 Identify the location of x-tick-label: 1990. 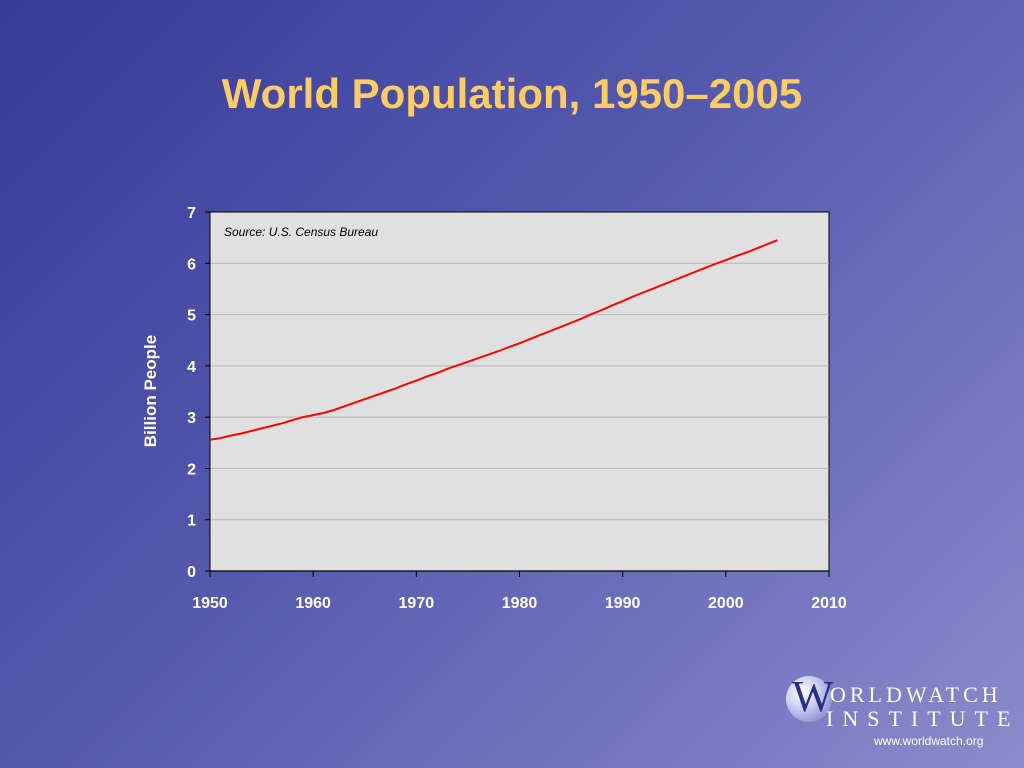
(623, 603).